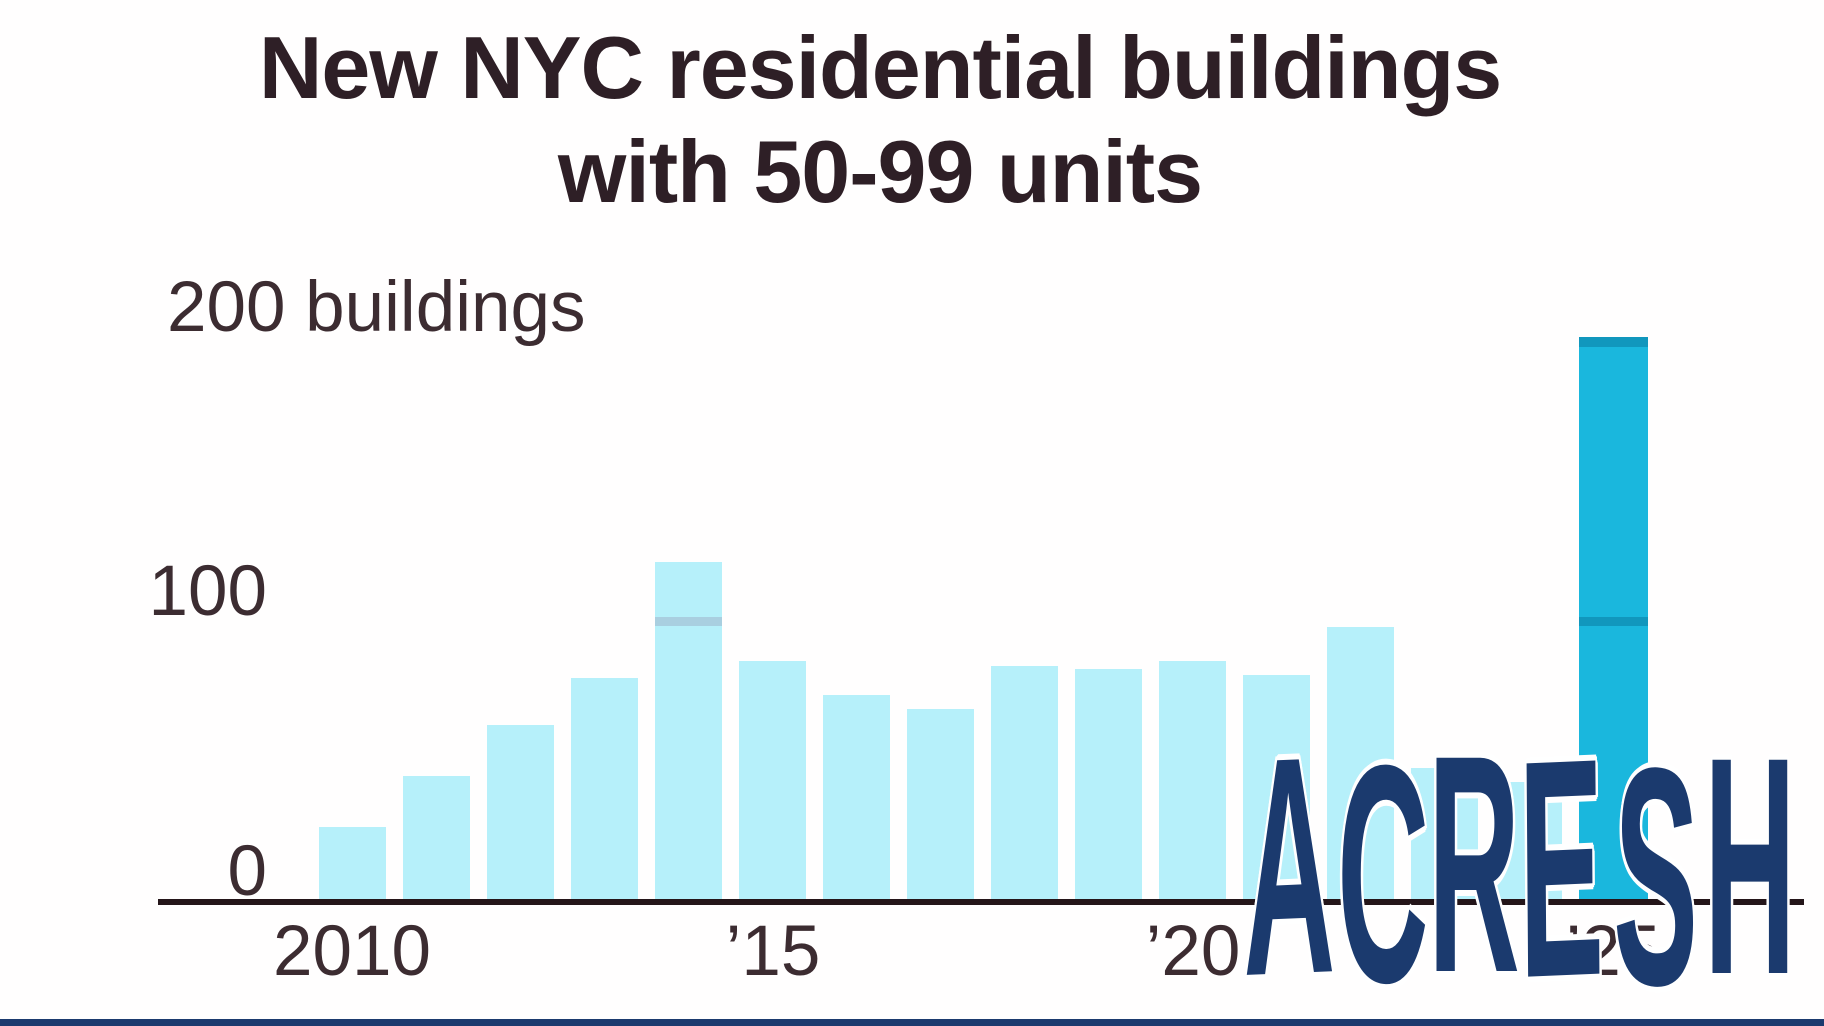  Describe the element at coordinates (247, 871) in the screenshot. I see `y-axis-label-0: 0` at that location.